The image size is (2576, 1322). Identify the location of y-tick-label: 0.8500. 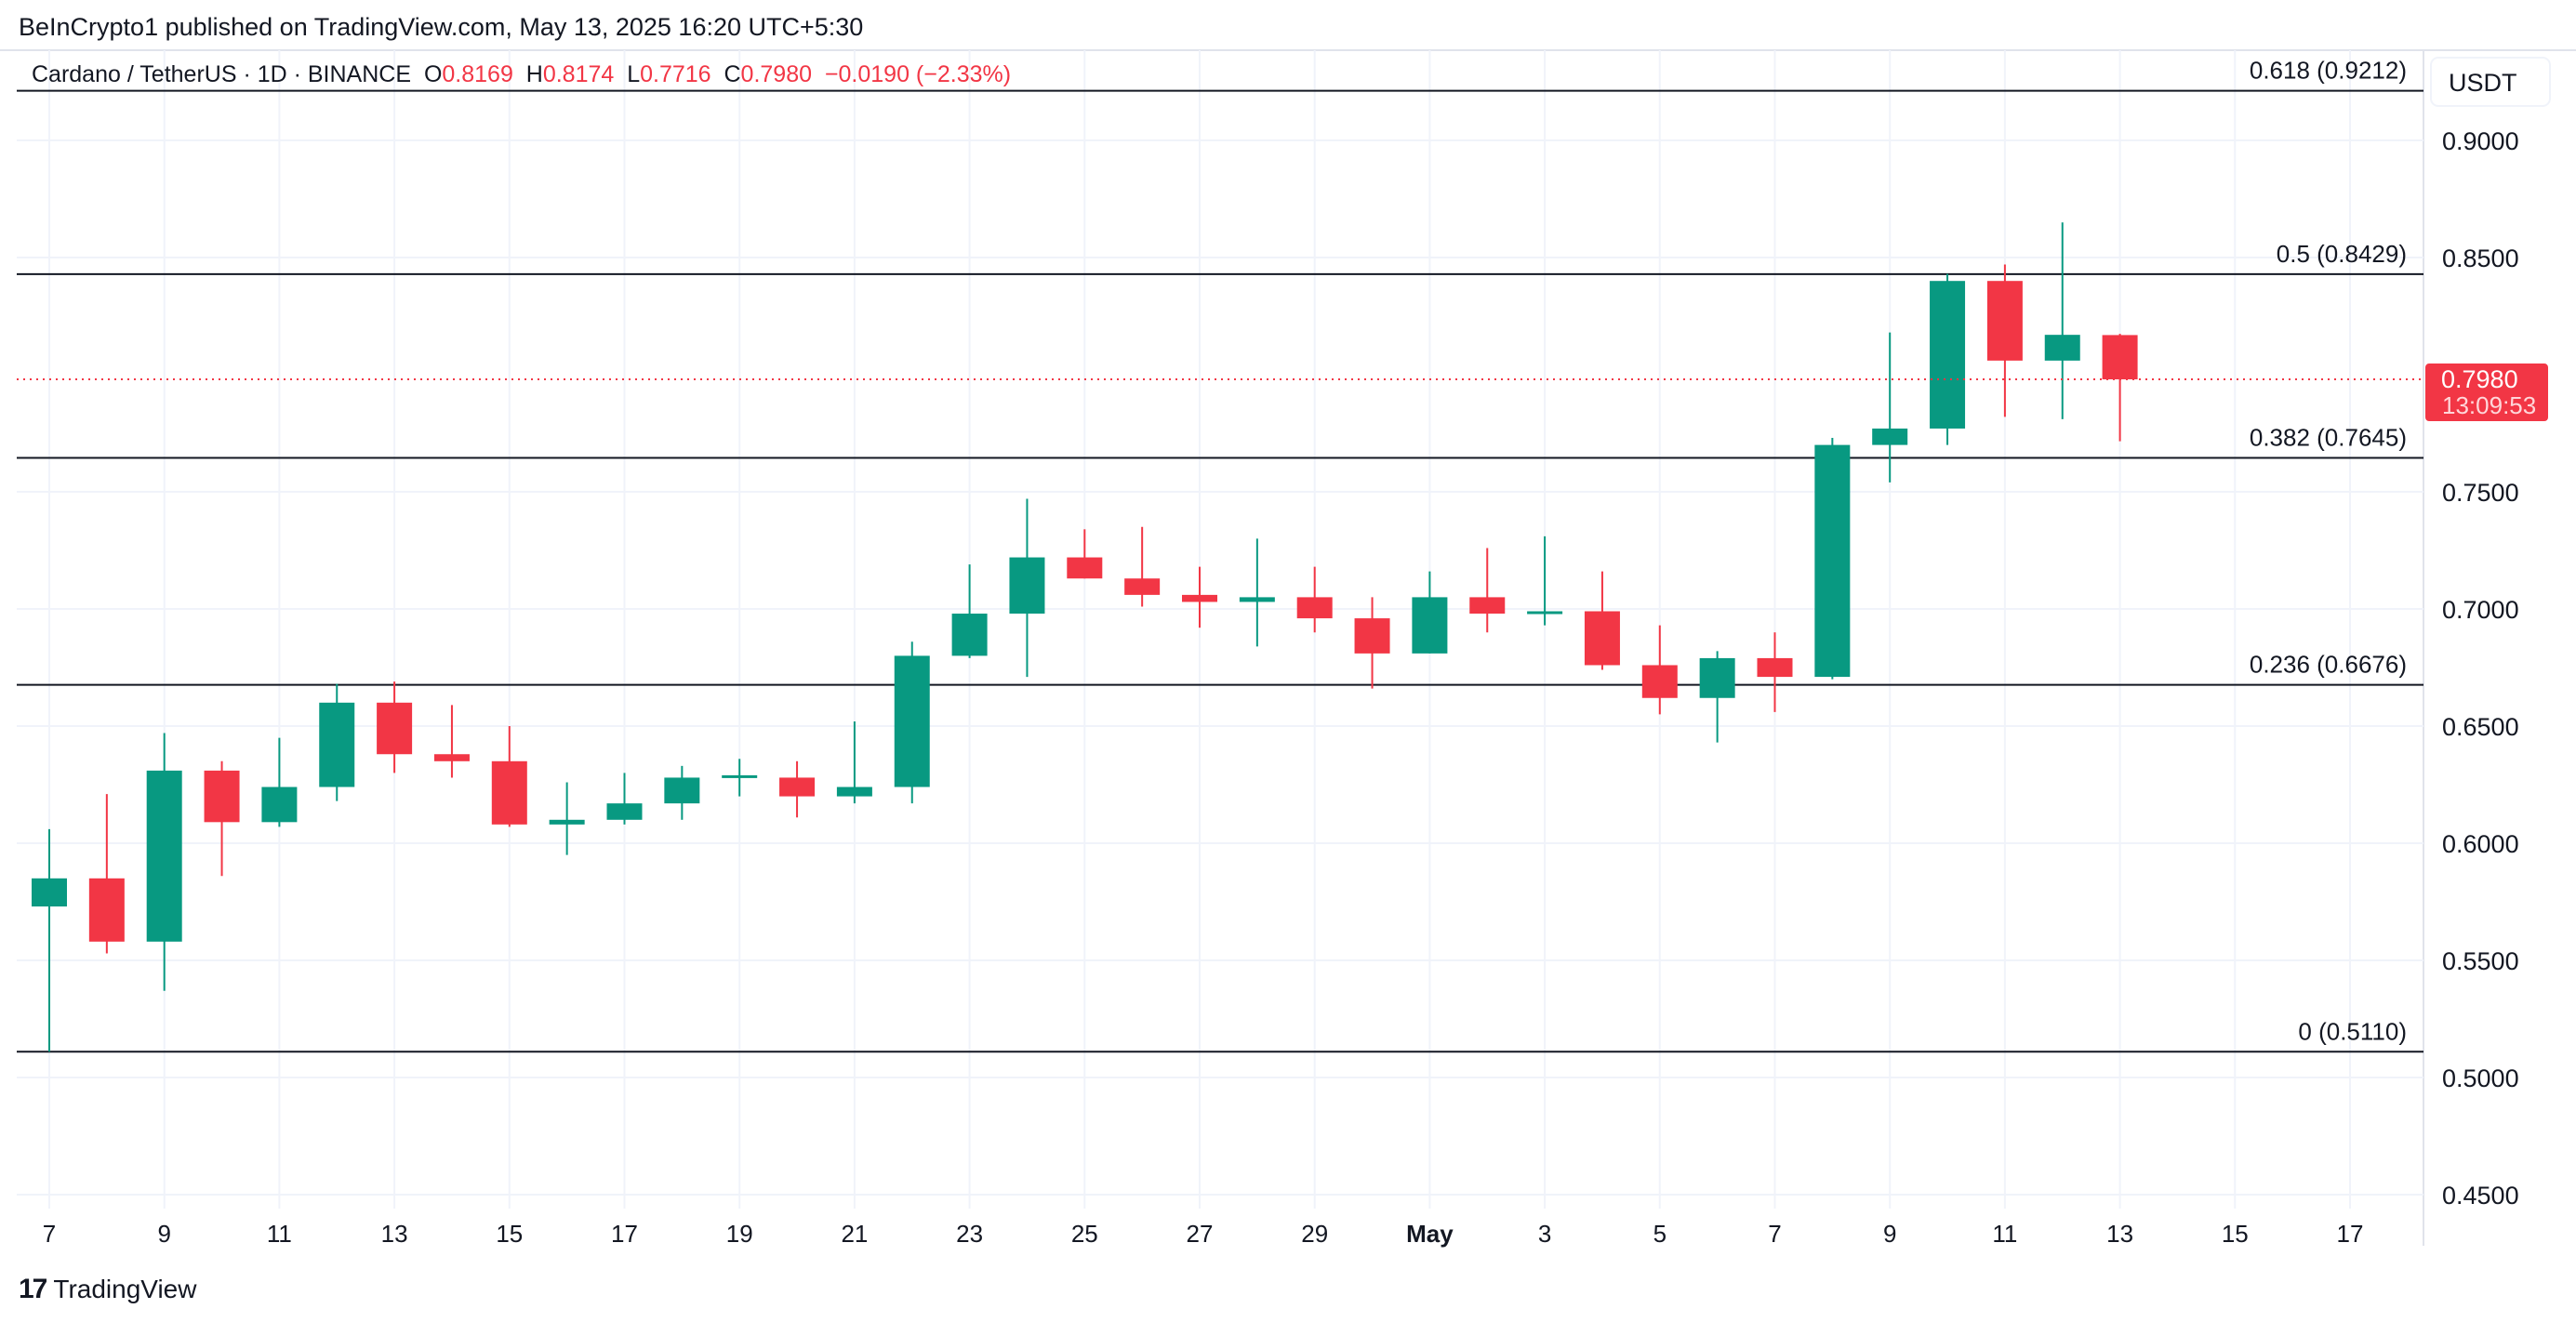
(2480, 259).